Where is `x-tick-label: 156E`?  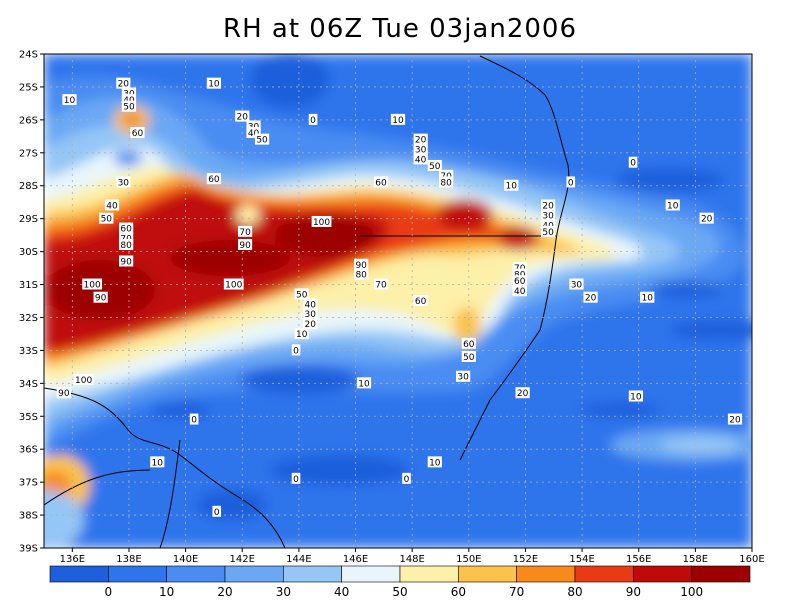
x-tick-label: 156E is located at coordinates (638, 559).